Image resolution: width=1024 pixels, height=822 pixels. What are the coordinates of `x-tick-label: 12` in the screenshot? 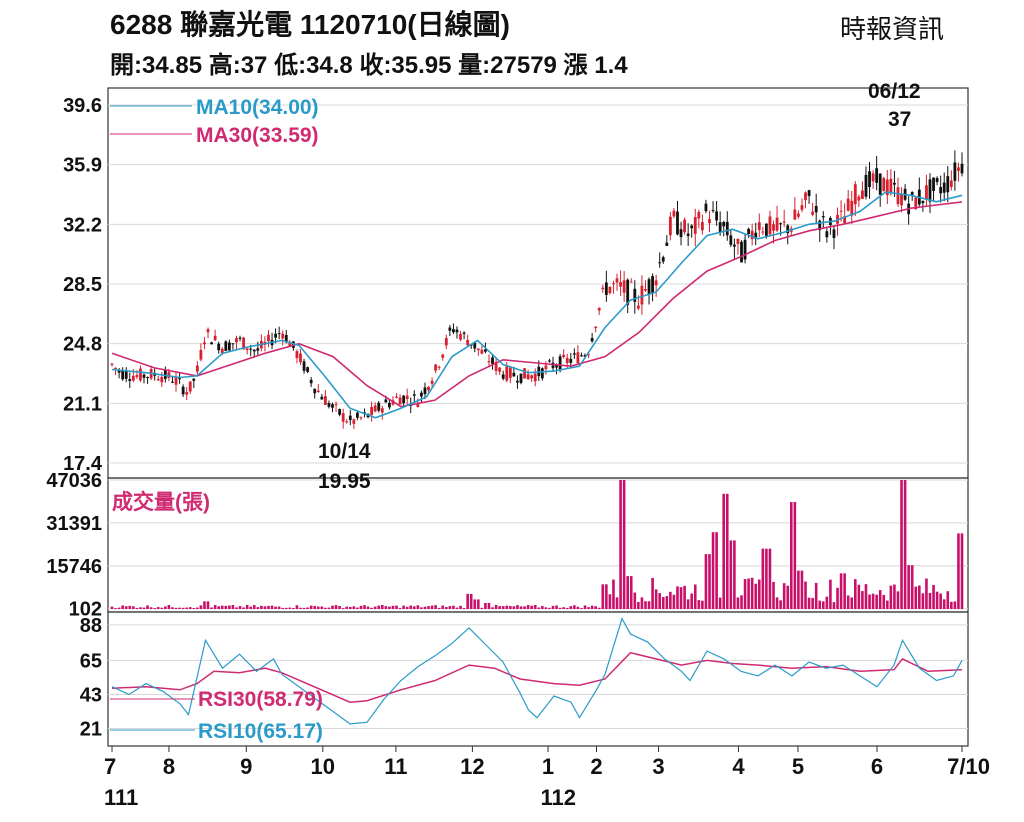 It's located at (472, 766).